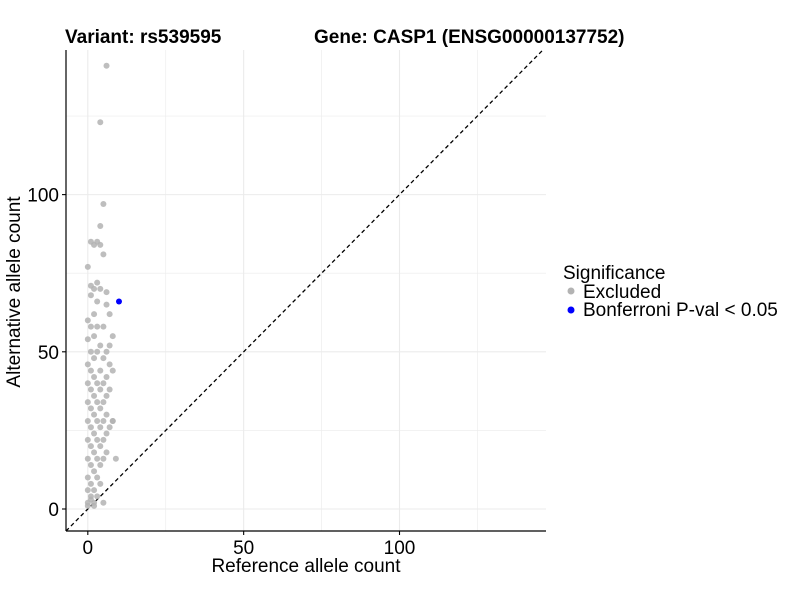 Image resolution: width=800 pixels, height=600 pixels. I want to click on x-tick-label-100: 100, so click(400, 548).